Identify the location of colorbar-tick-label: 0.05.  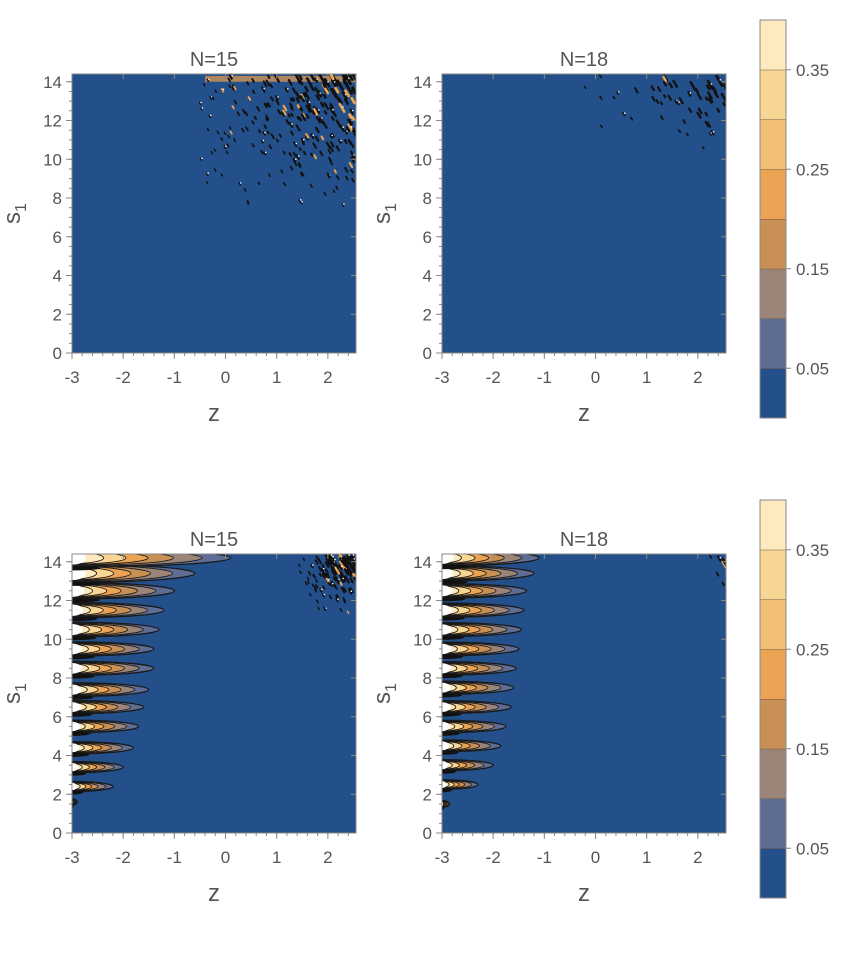
(812, 848).